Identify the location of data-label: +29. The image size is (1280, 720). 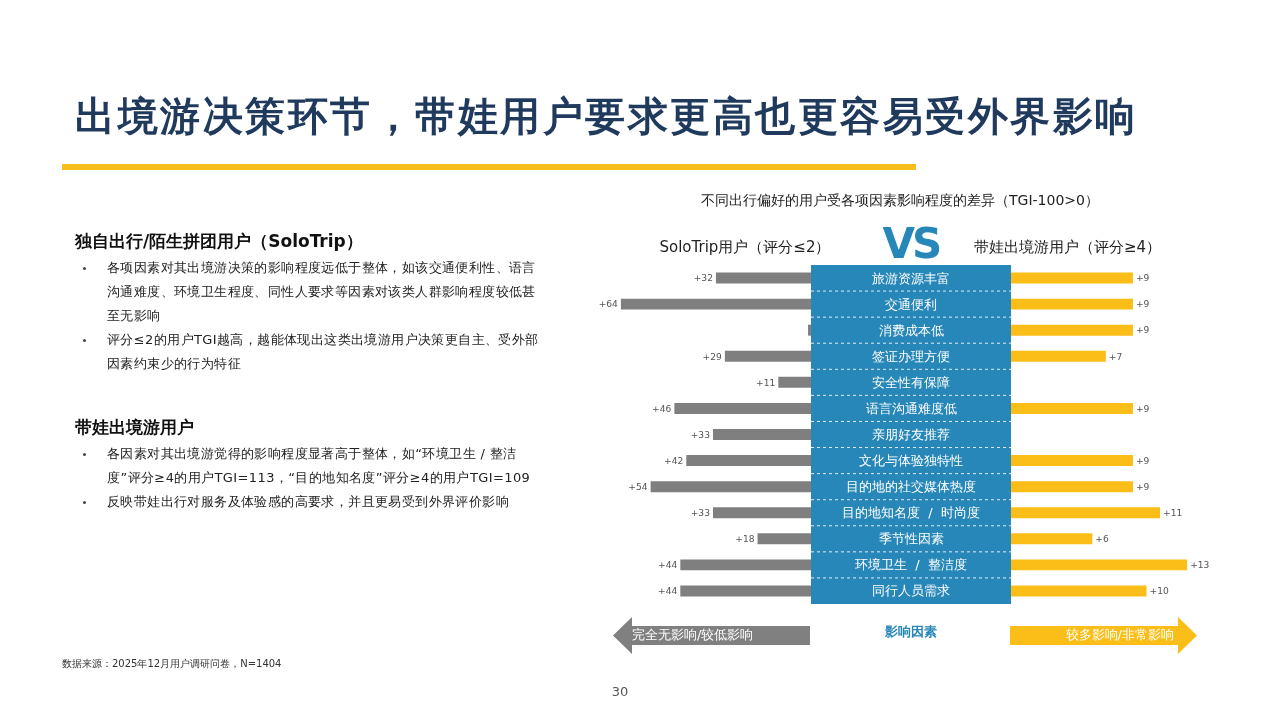
(712, 356).